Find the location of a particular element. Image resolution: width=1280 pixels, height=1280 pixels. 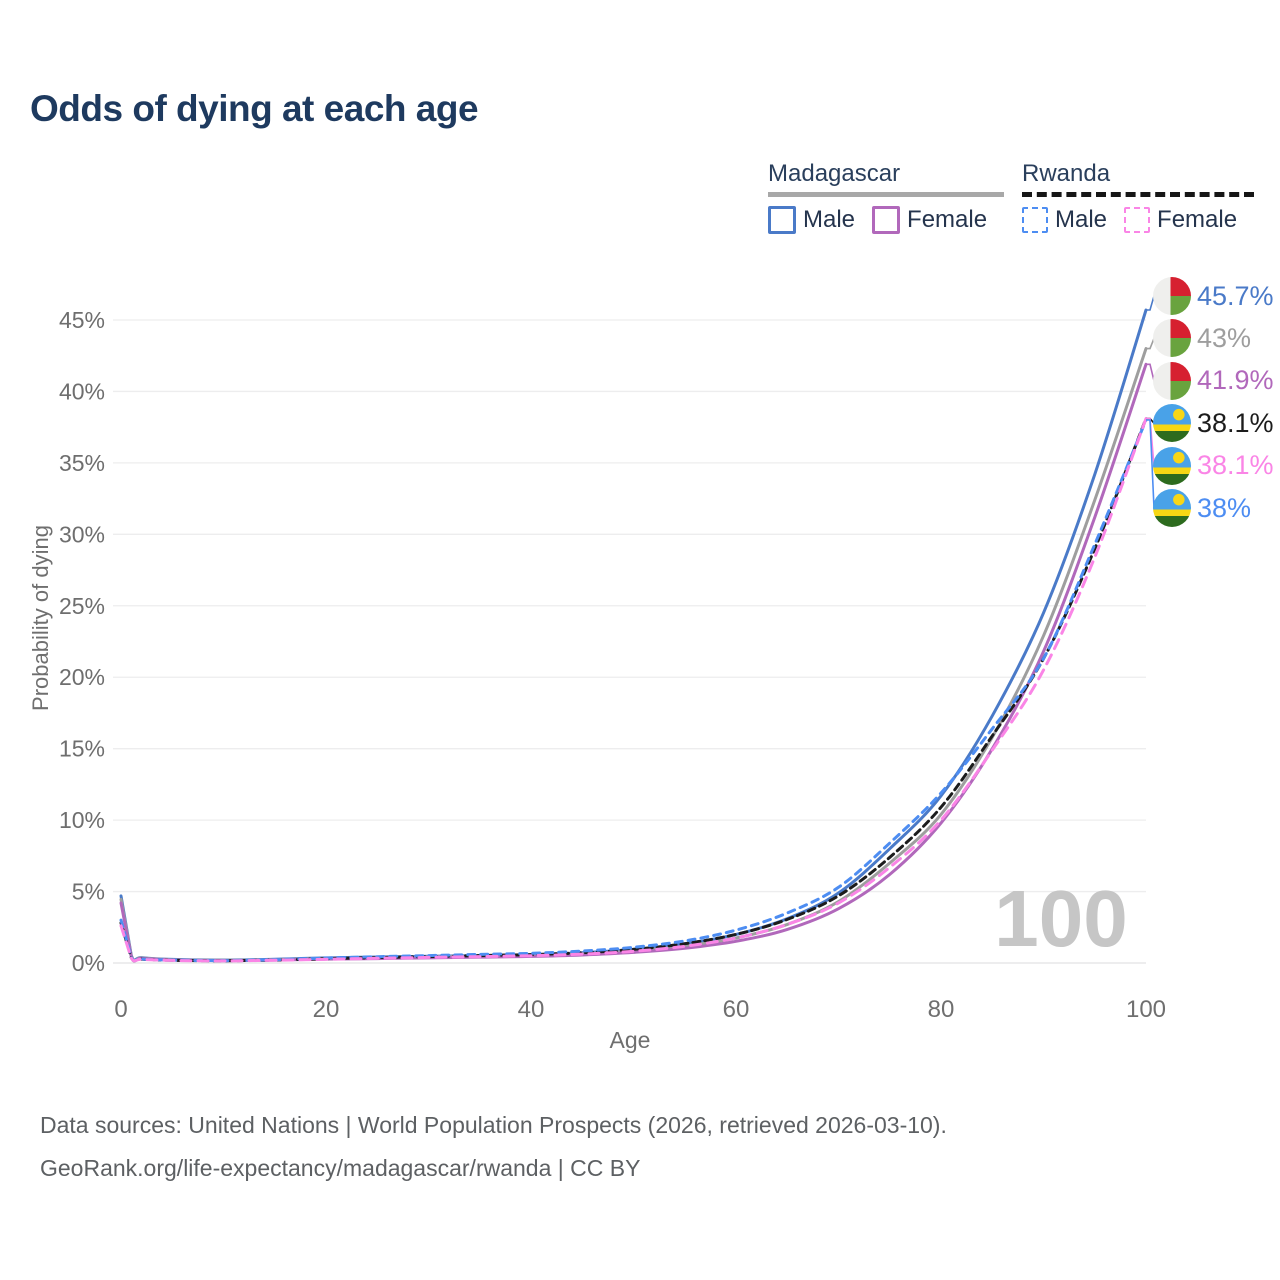

y-tick-label: 0% is located at coordinates (88, 963).